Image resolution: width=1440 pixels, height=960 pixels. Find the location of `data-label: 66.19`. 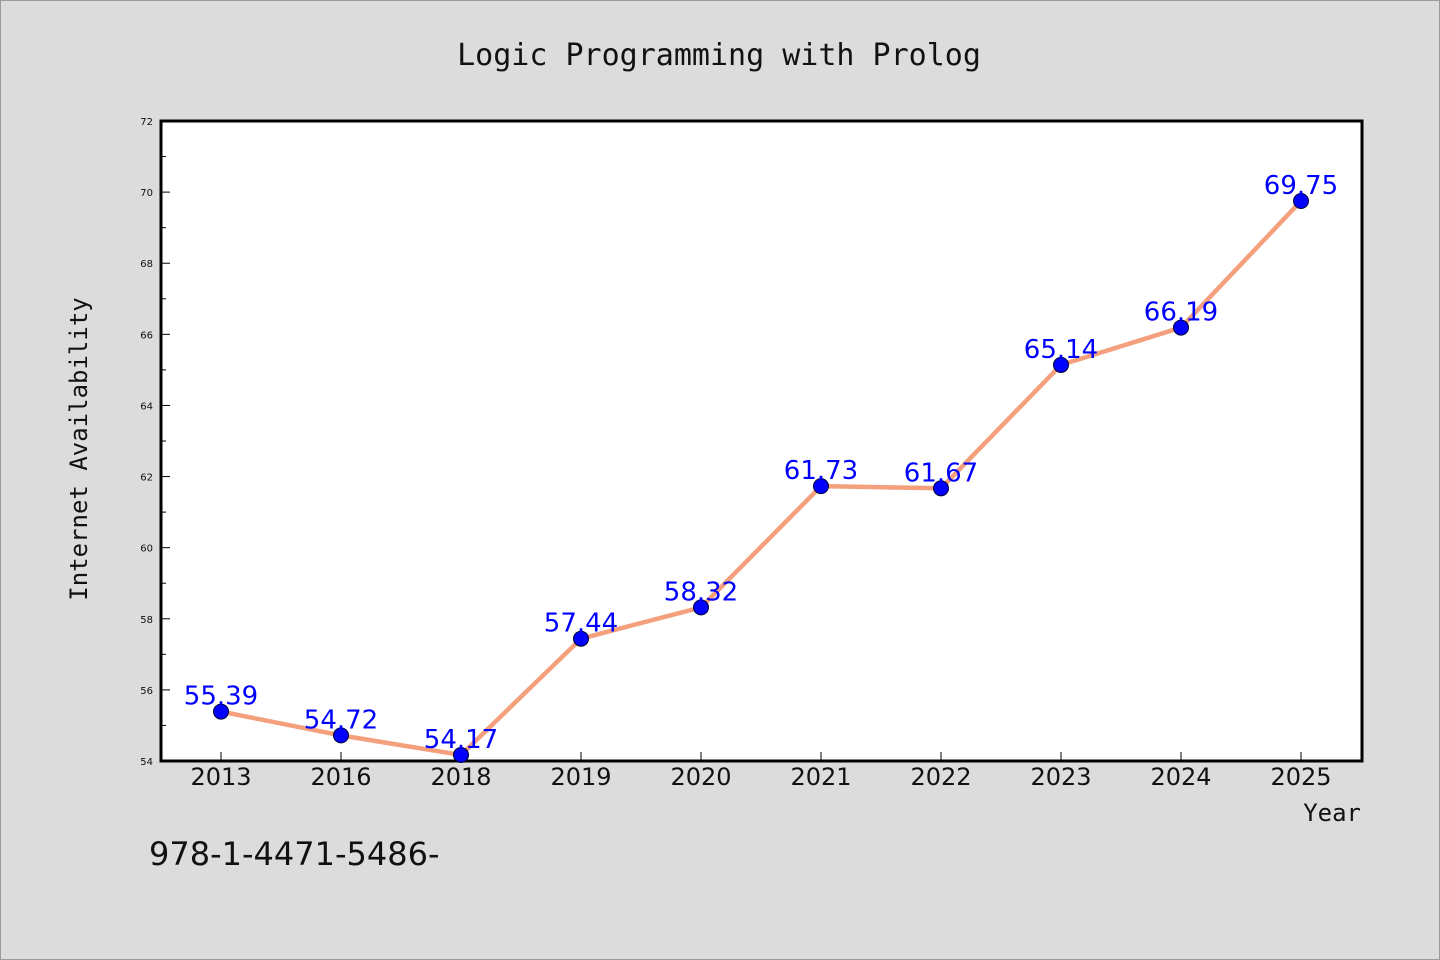

data-label: 66.19 is located at coordinates (1181, 313).